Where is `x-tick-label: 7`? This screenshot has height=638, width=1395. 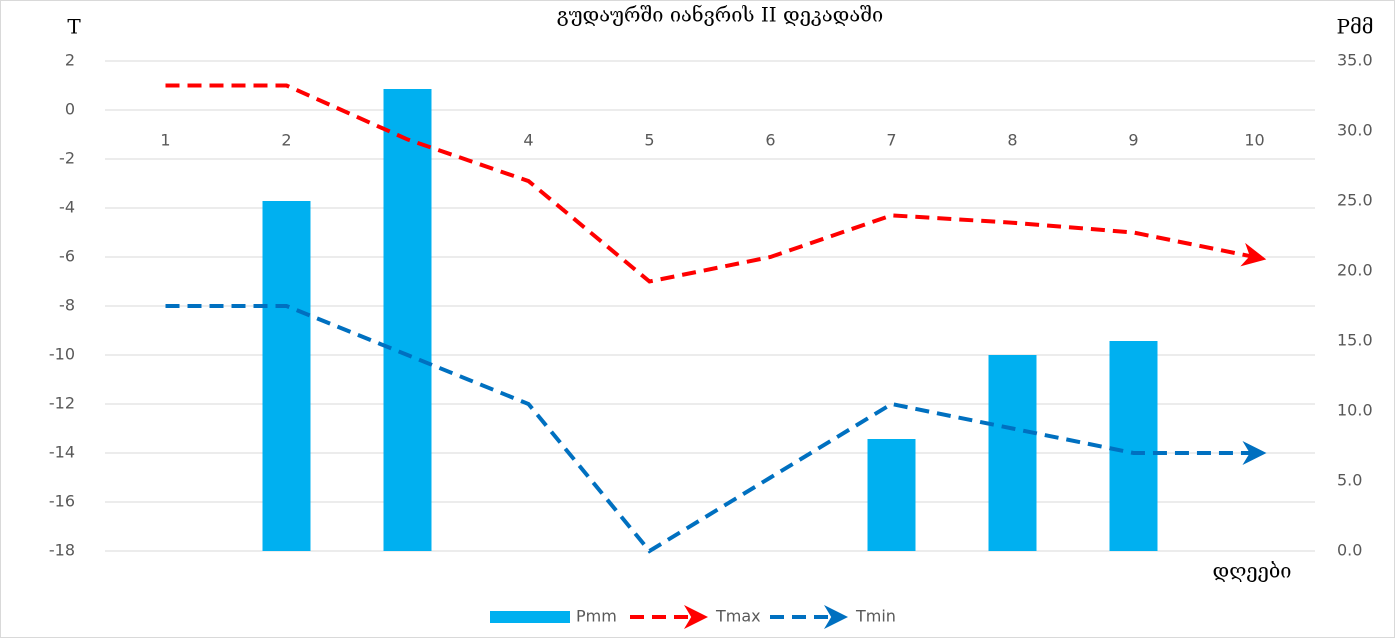 x-tick-label: 7 is located at coordinates (891, 140).